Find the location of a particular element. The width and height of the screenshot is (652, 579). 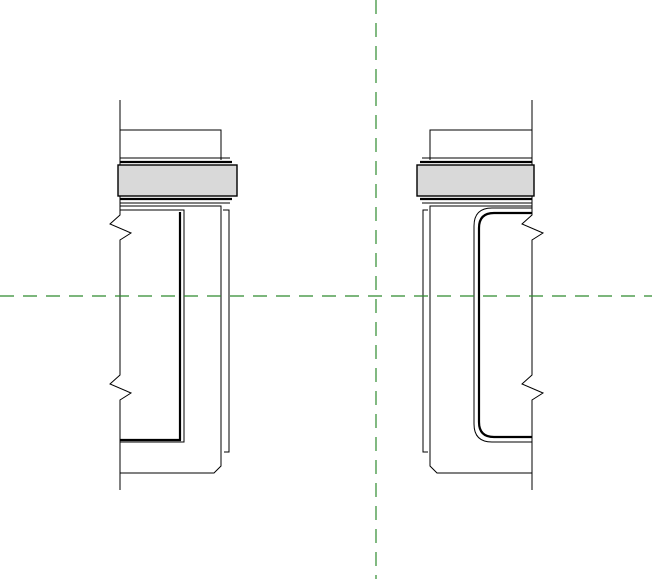

left-top-cap is located at coordinates (171, 144).